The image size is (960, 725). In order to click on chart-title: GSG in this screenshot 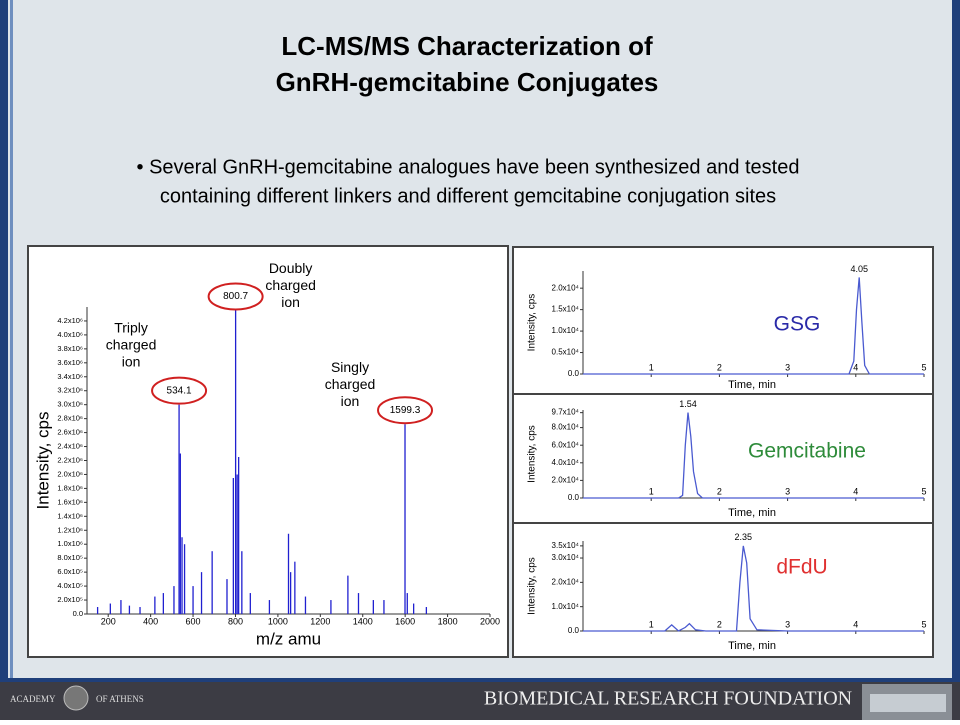, I will do `click(797, 324)`.